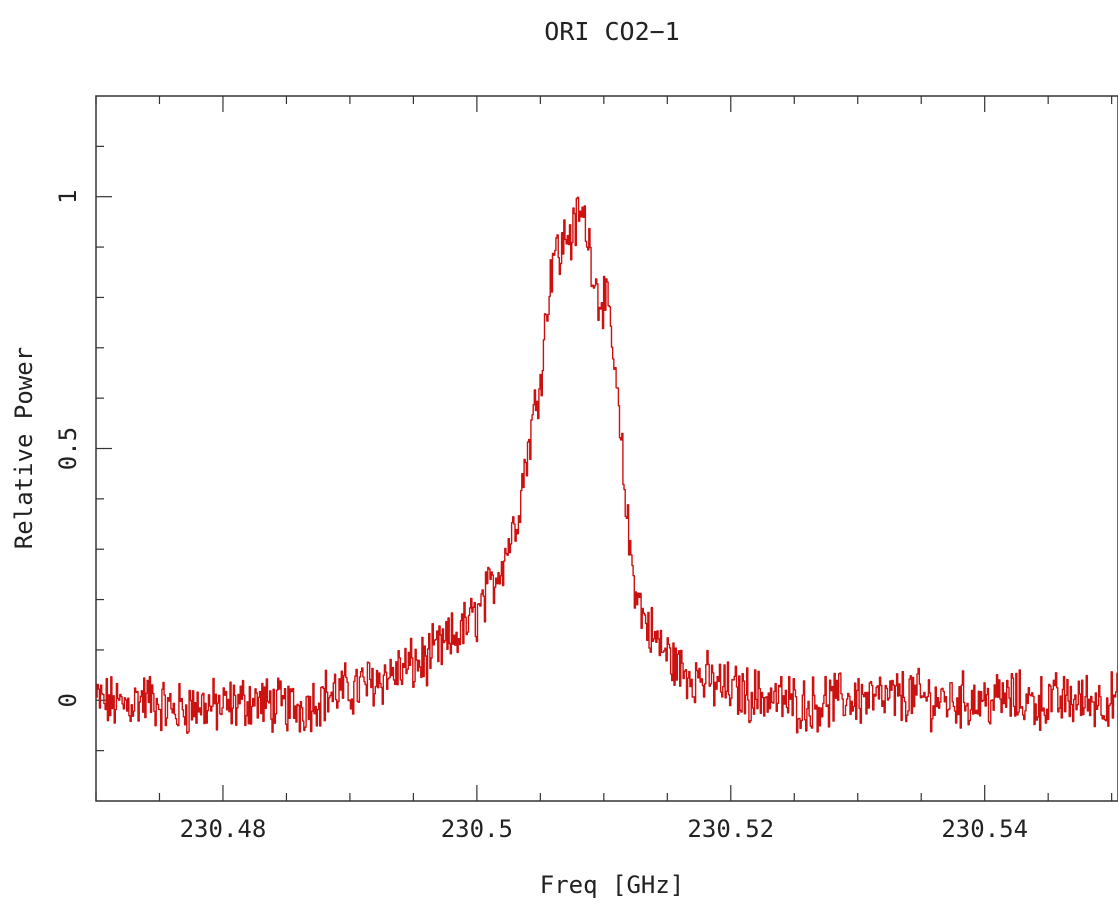 The image size is (1118, 904). What do you see at coordinates (984, 829) in the screenshot?
I see `x-tick-label: 230.54` at bounding box center [984, 829].